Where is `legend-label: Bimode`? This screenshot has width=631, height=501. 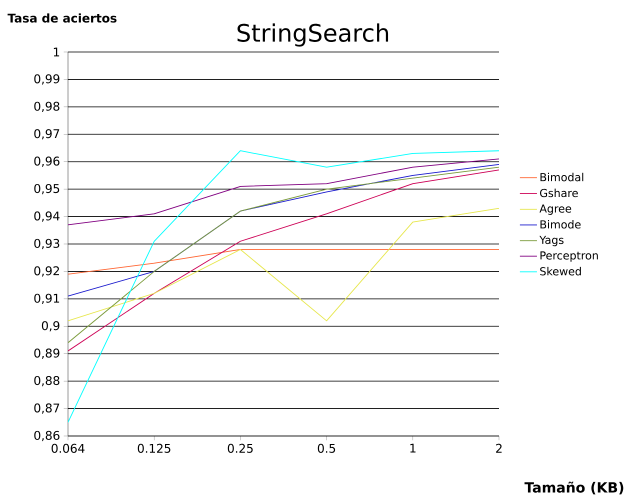 legend-label: Bimode is located at coordinates (560, 224).